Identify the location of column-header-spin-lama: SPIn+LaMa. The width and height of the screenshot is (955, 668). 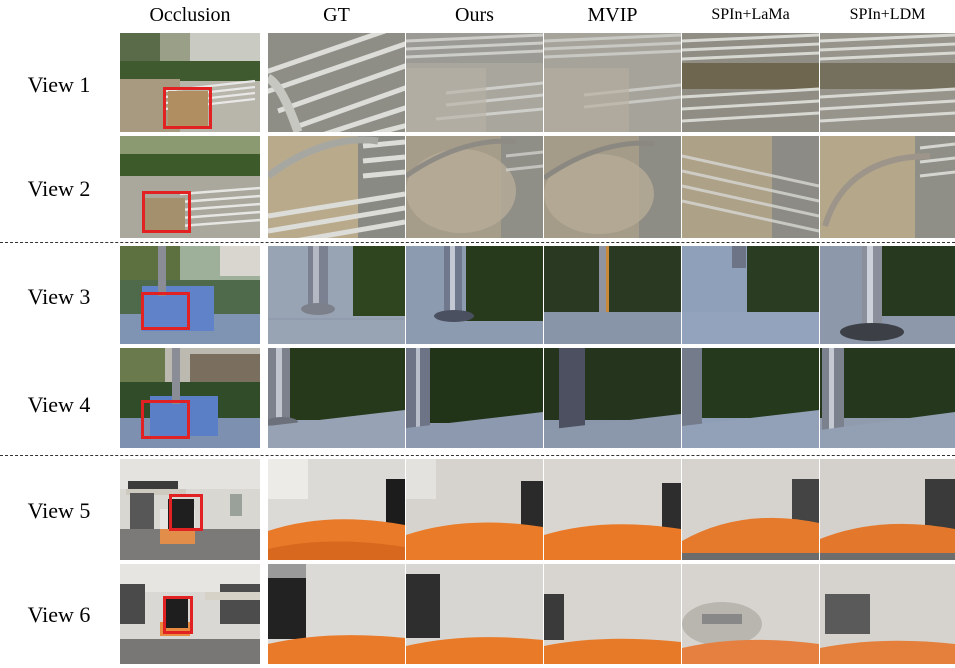
(750, 14).